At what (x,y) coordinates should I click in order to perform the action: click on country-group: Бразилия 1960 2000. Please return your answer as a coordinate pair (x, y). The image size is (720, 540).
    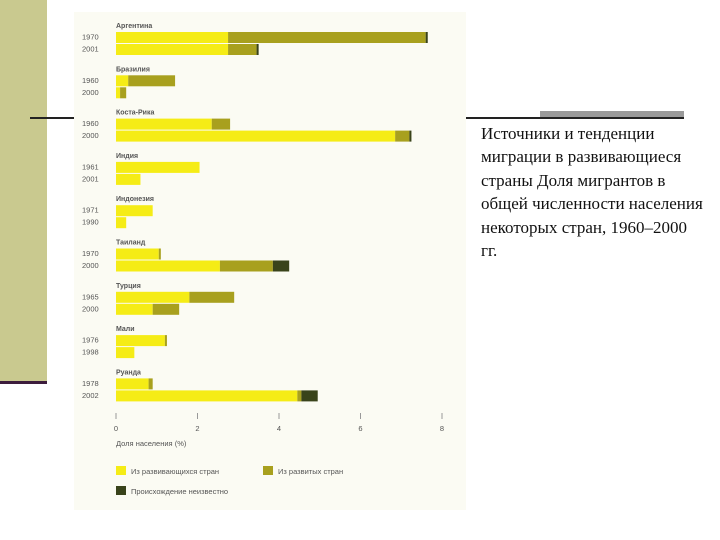
    Looking at the image, I should click on (129, 82).